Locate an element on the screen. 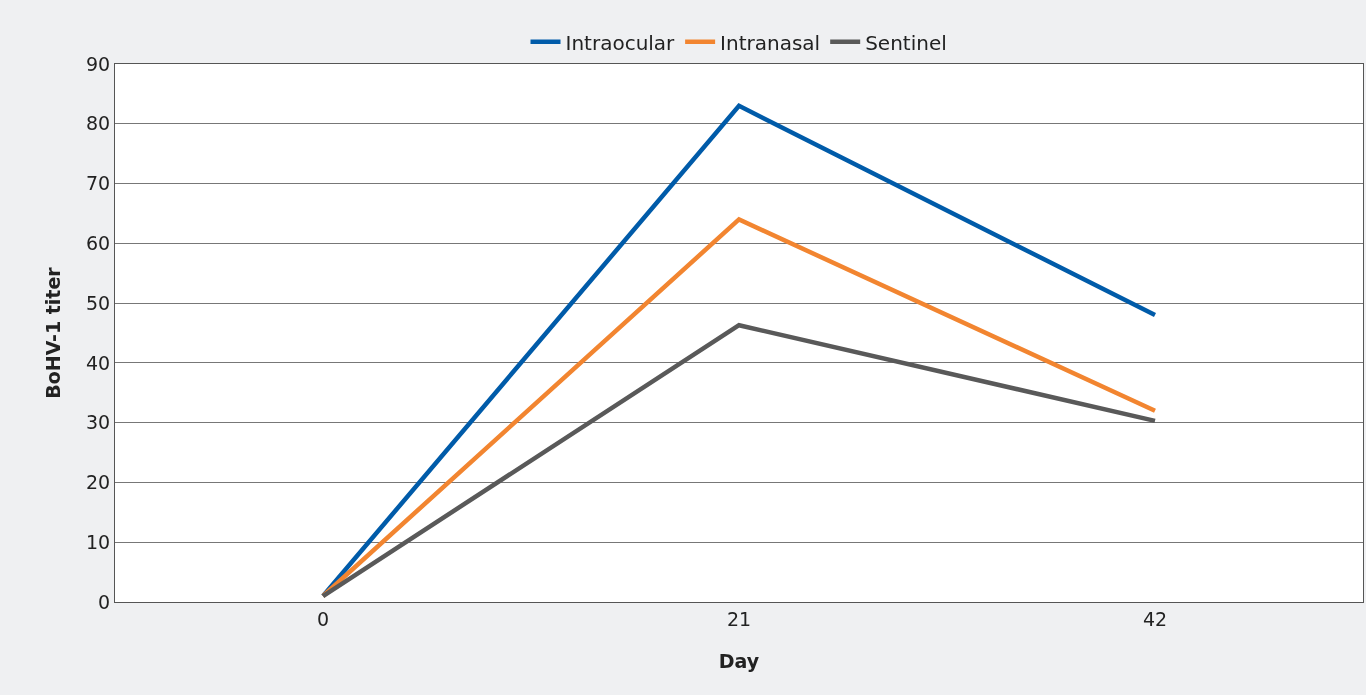 The image size is (1366, 695). y-tick-label: 60 is located at coordinates (98, 242).